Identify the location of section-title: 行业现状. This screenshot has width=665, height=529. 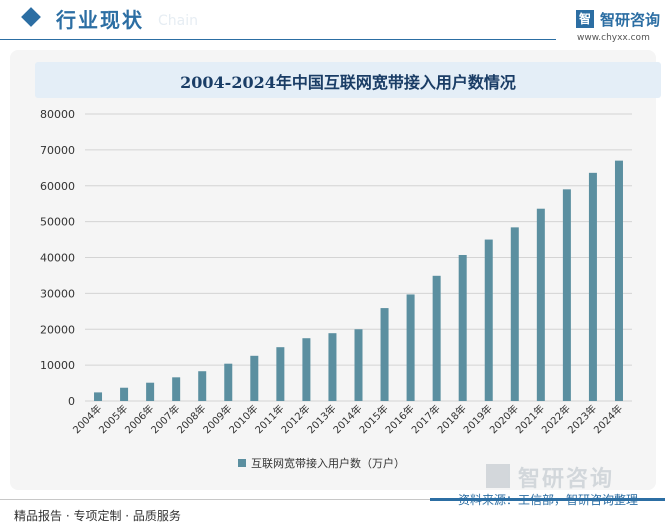
(100, 20).